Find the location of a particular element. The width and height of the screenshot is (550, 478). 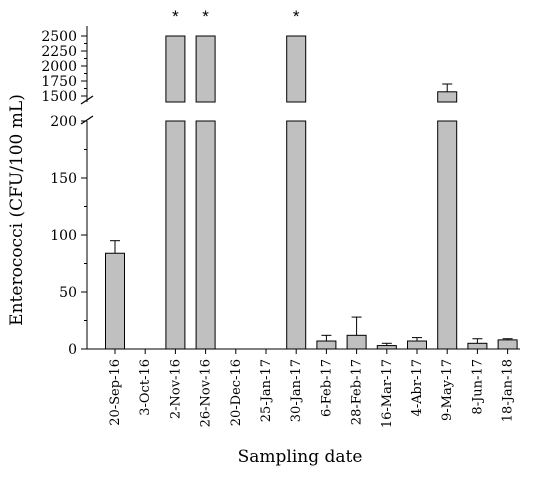

y-axis-title: Enterococci (CFU/100 mL) is located at coordinates (17, 210).